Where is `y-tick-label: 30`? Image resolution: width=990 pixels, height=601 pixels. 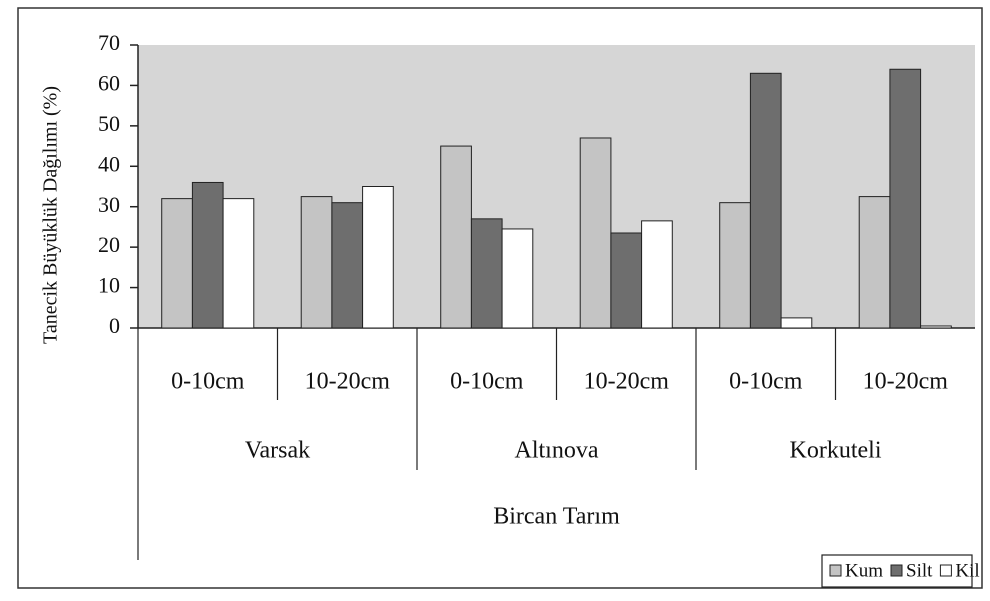 y-tick-label: 30 is located at coordinates (109, 204).